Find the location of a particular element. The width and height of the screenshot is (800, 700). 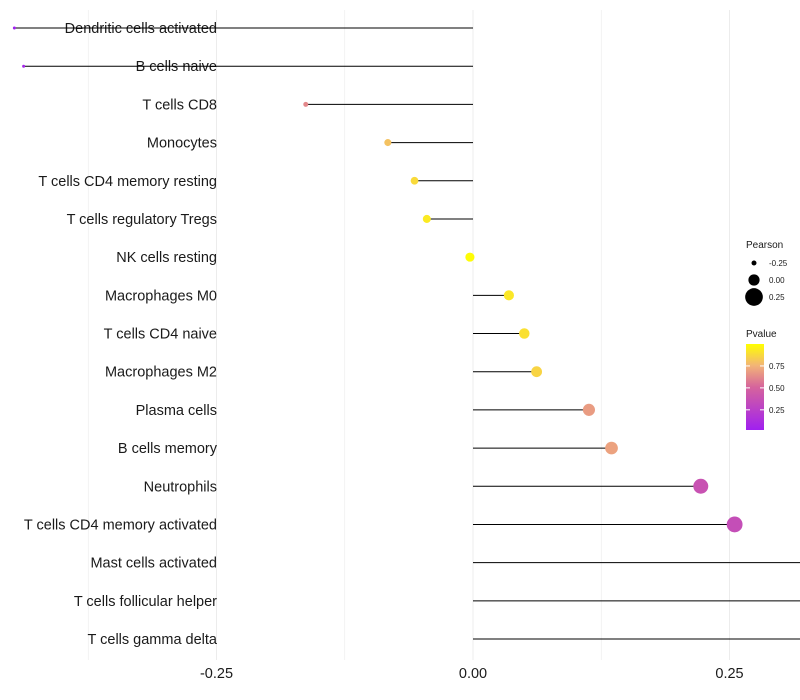

category-label: B cells naive is located at coordinates (176, 67).